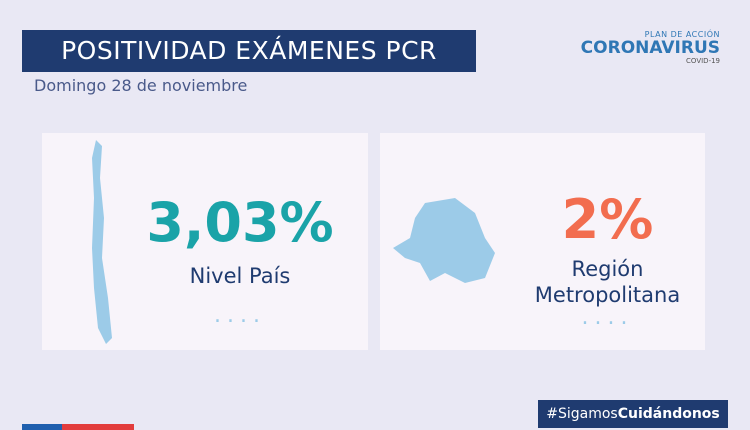  I want to click on hashtag: #SigamosCuidándonos, so click(633, 414).